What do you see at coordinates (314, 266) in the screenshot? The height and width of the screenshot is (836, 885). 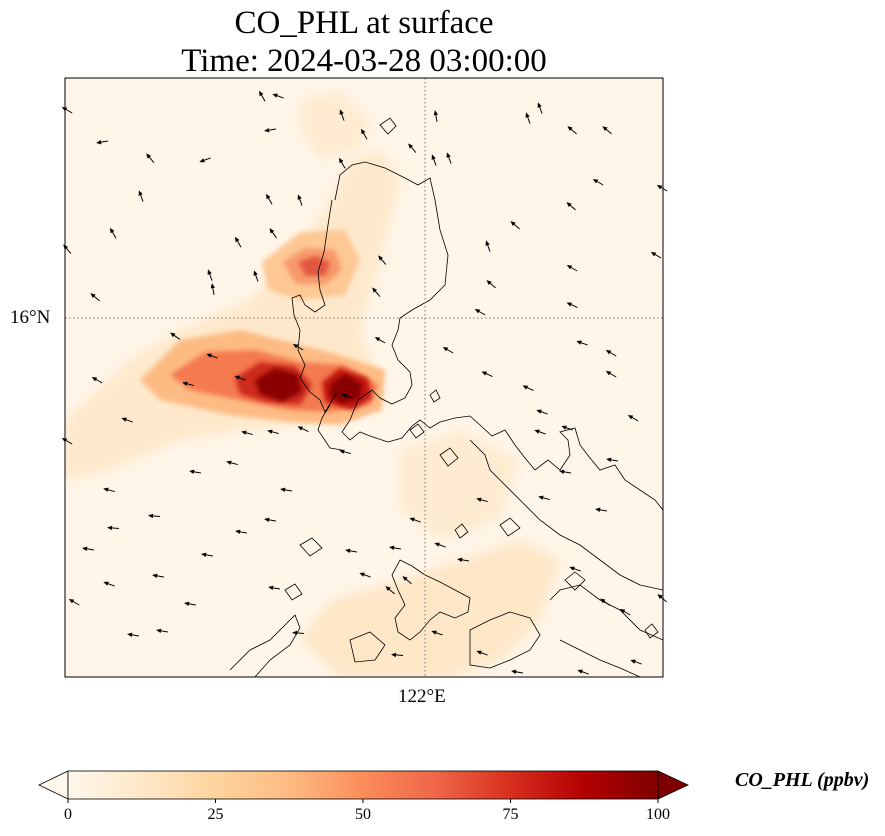 I see `plume-north-core` at bounding box center [314, 266].